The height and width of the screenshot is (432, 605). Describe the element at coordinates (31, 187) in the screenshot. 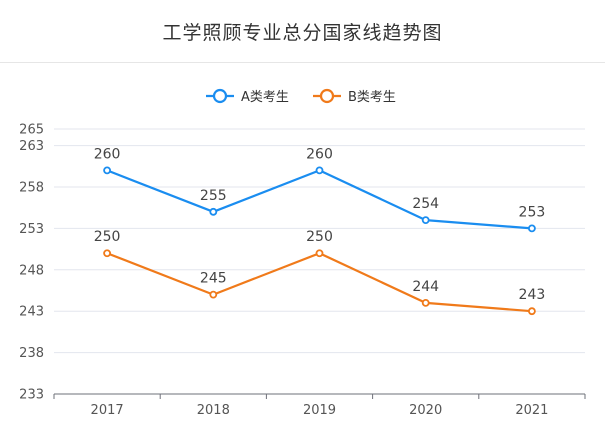

I see `y-tick-label: 258` at that location.